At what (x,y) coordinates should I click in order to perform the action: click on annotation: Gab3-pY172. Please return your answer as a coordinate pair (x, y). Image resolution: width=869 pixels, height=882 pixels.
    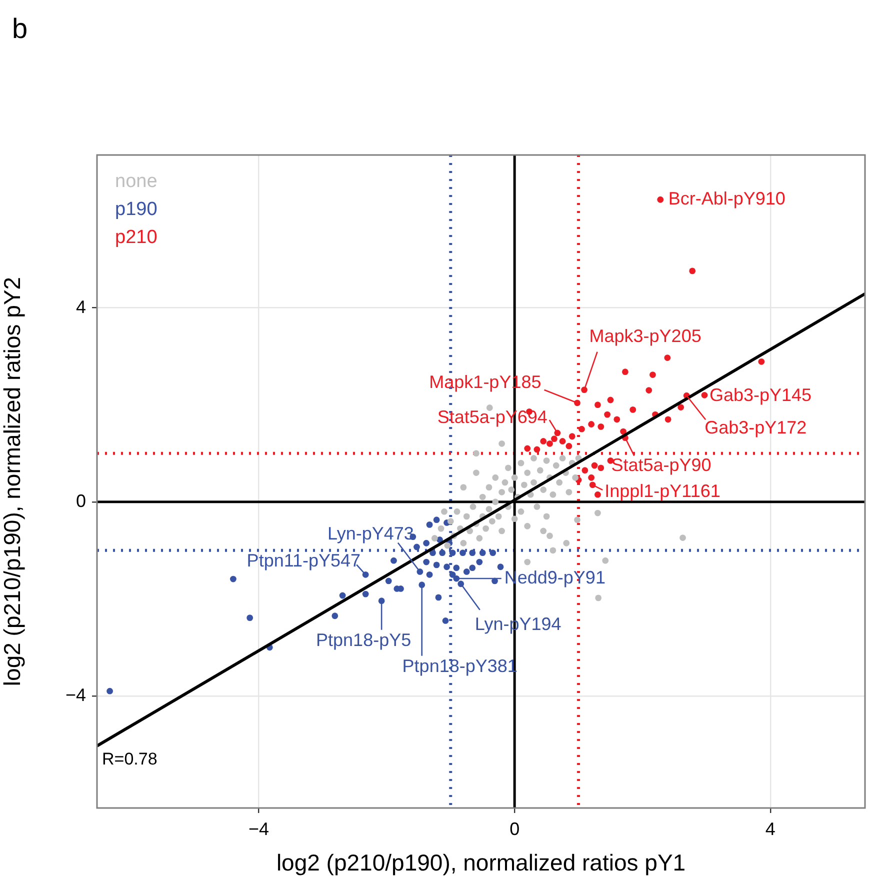
    Looking at the image, I should click on (755, 428).